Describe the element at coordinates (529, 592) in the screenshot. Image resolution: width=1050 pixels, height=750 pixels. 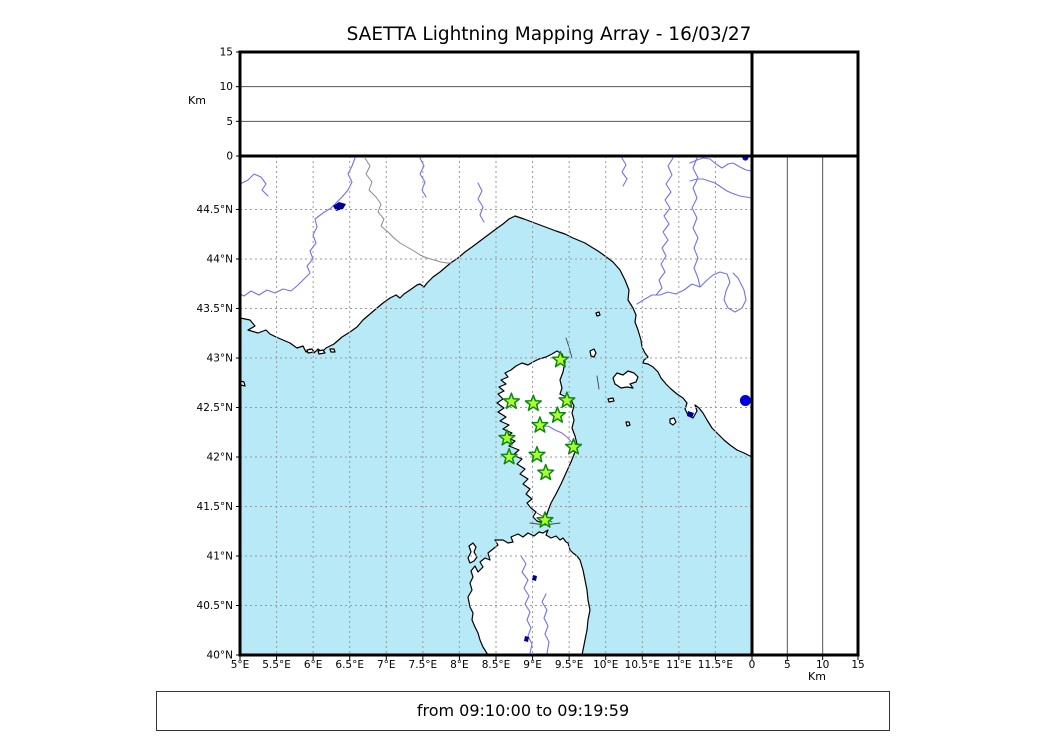
I see `sardinia-island` at that location.